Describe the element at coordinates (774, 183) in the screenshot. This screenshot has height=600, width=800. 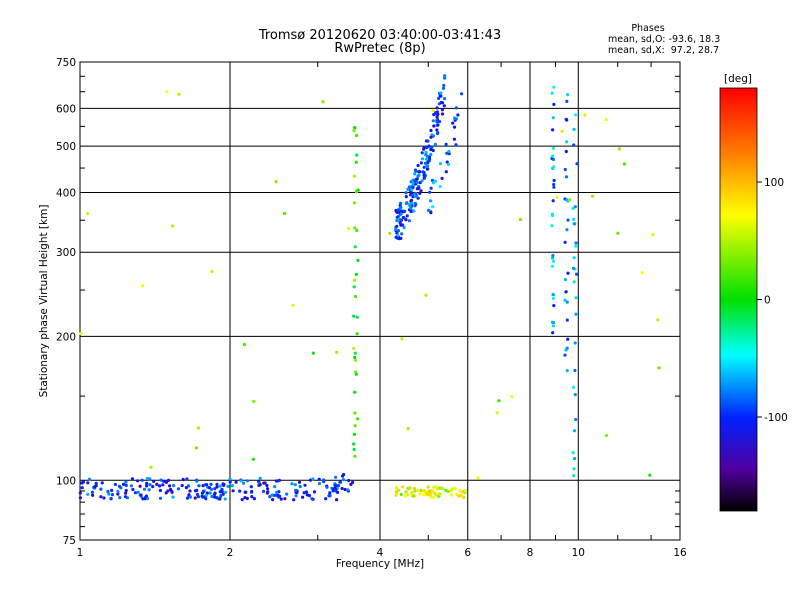
I see `colorbar-tick-label: 100` at that location.